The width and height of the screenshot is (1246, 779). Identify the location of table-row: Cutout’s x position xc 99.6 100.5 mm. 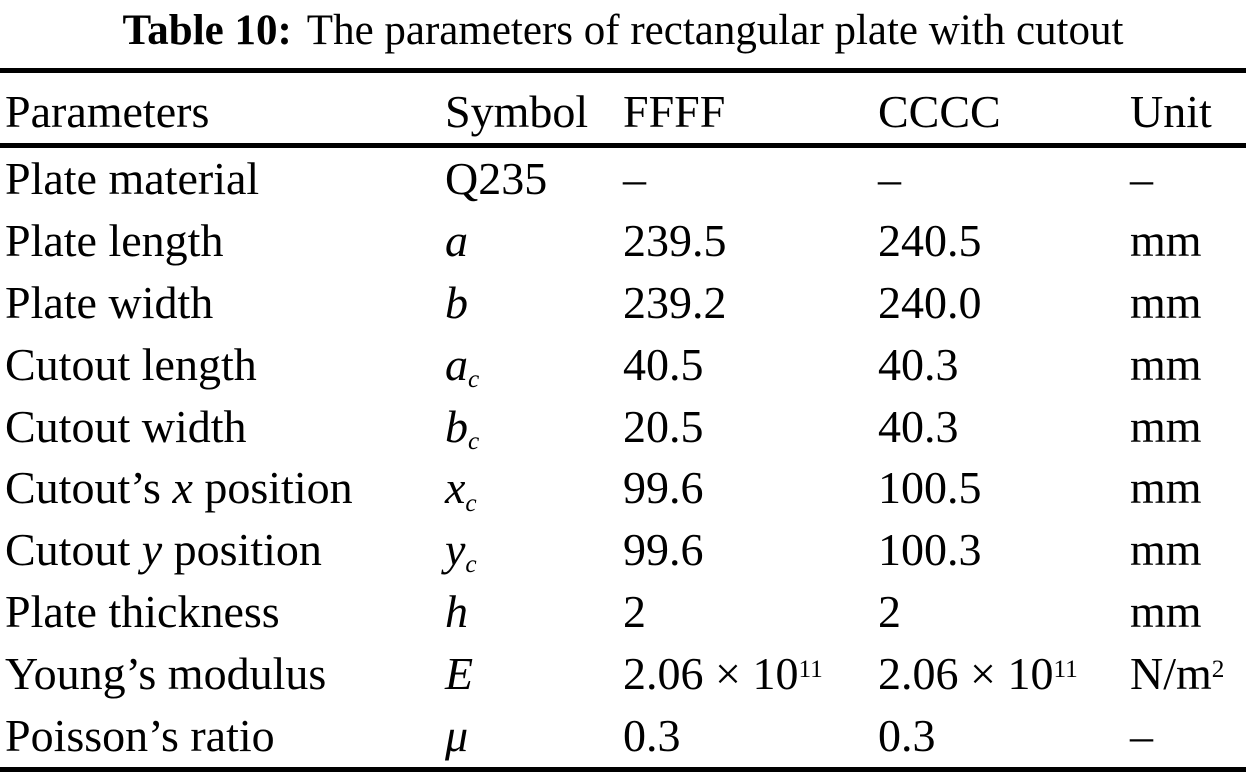
(623, 489).